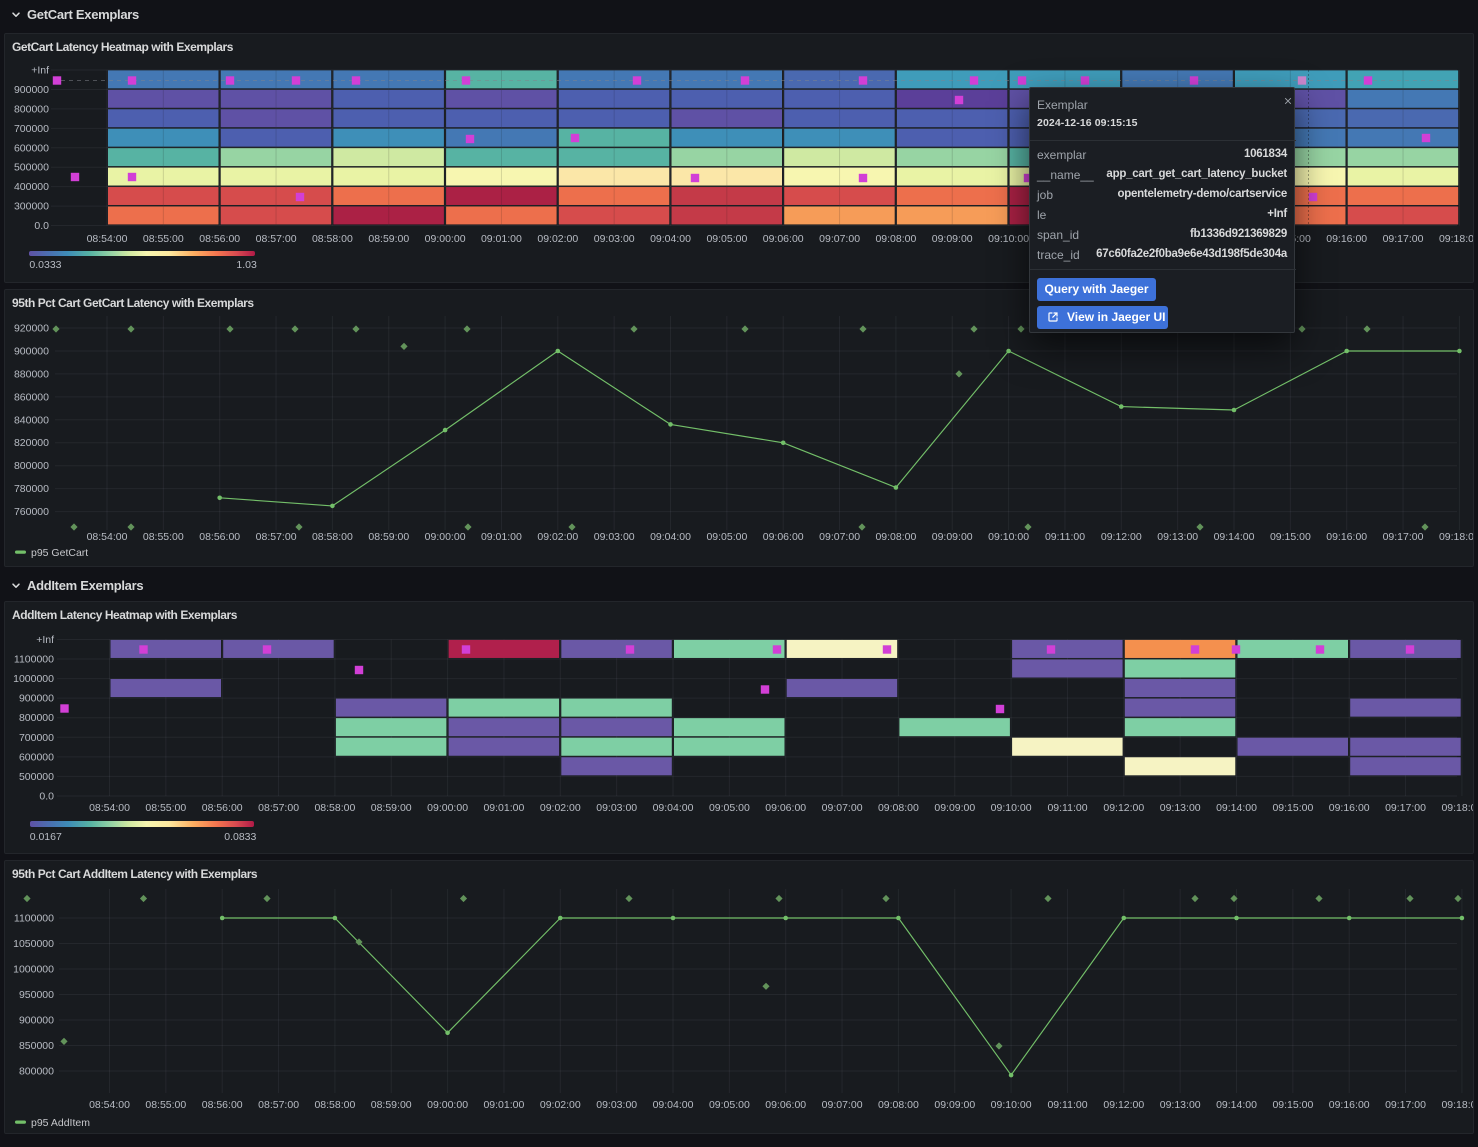 The image size is (1478, 1147). Describe the element at coordinates (60, 1123) in the screenshot. I see `svg-text: p95 AddItem` at that location.